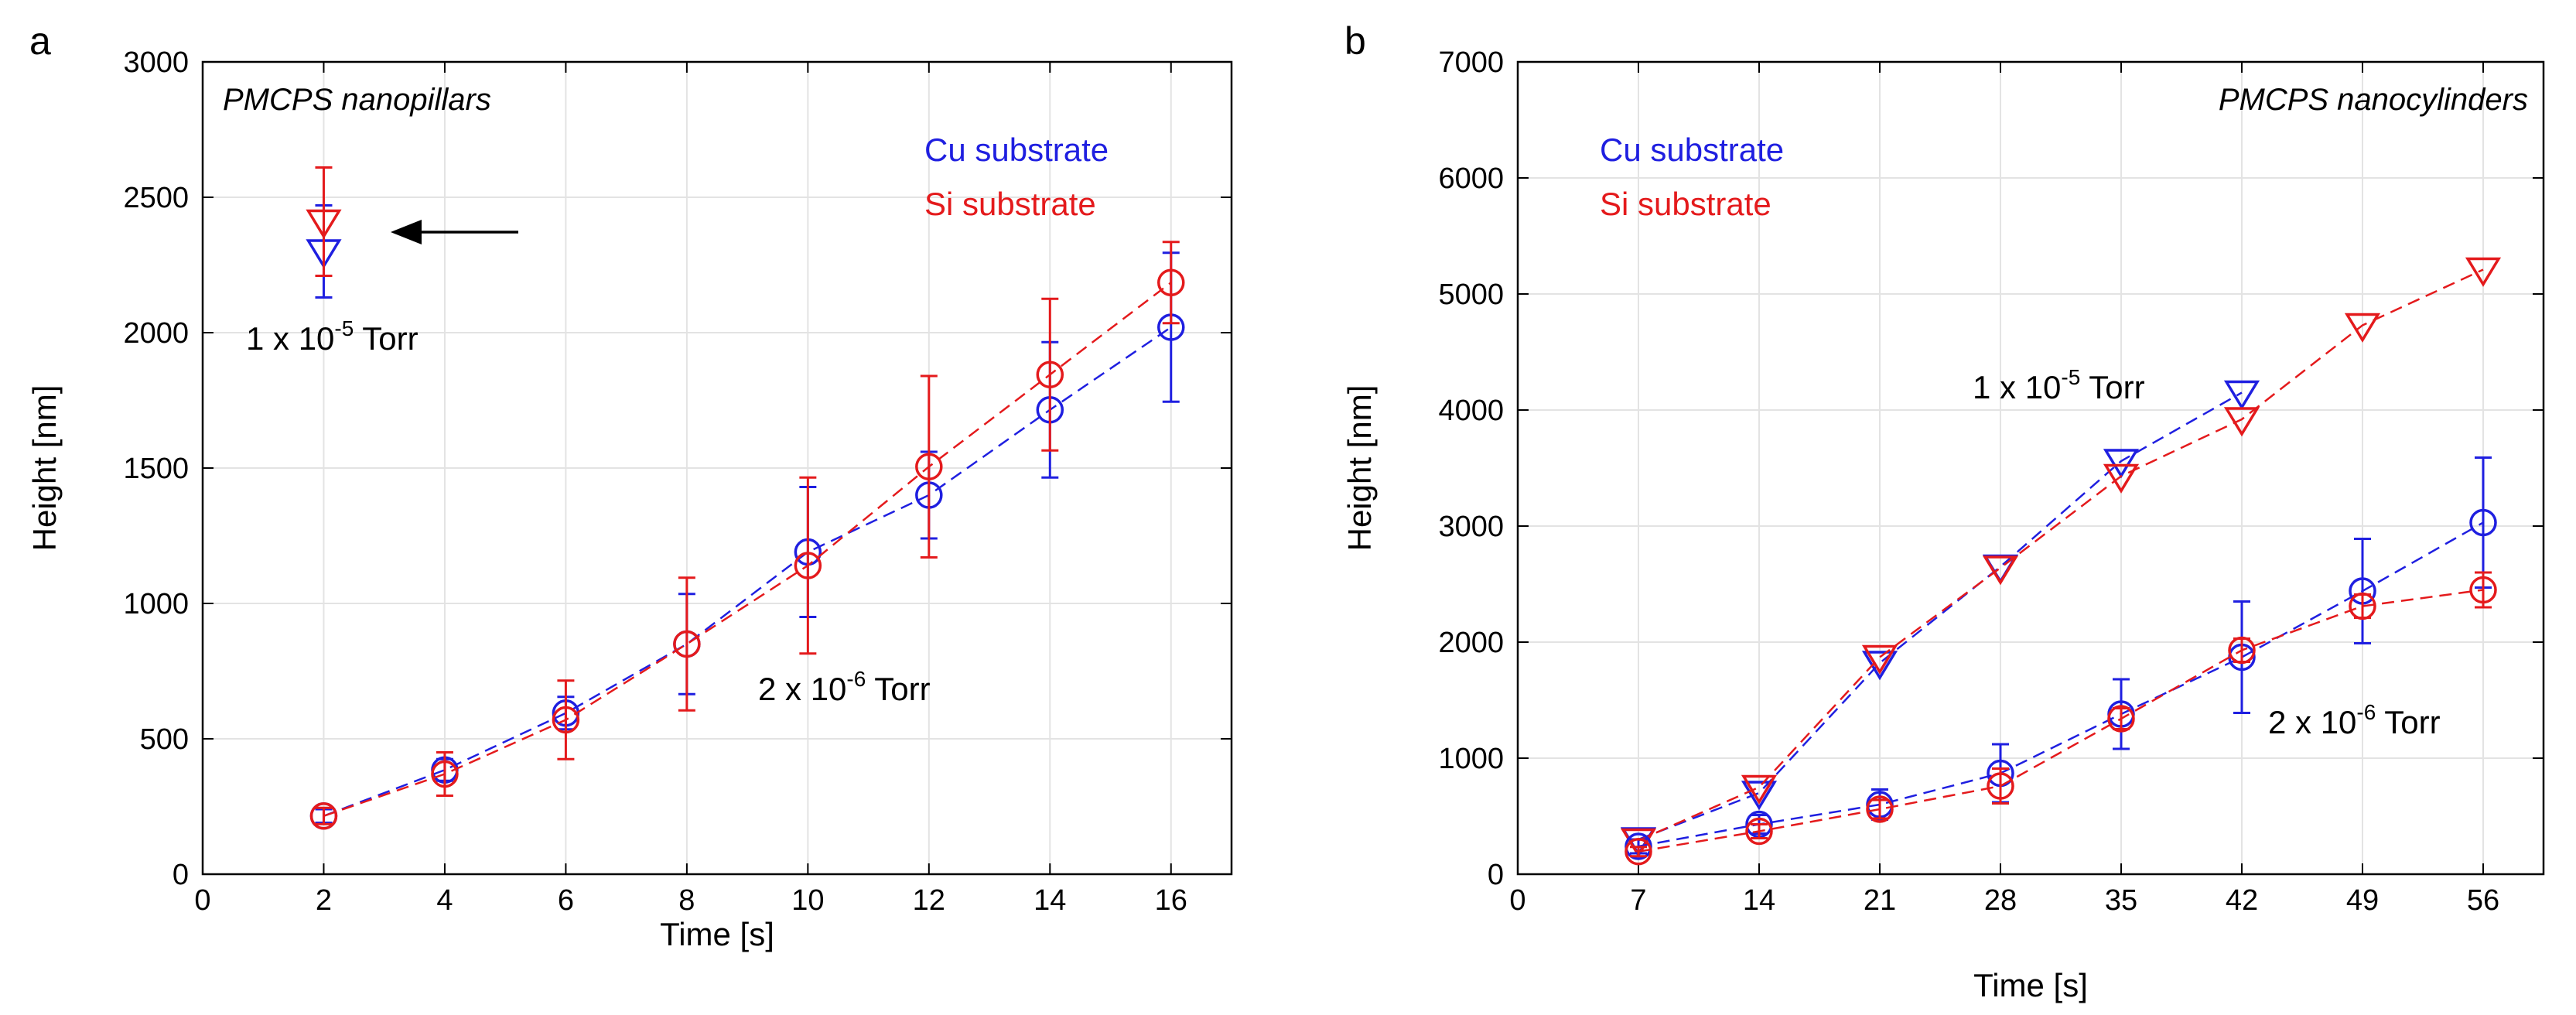 The width and height of the screenshot is (2576, 1015). I want to click on x-tick-label: 6, so click(566, 901).